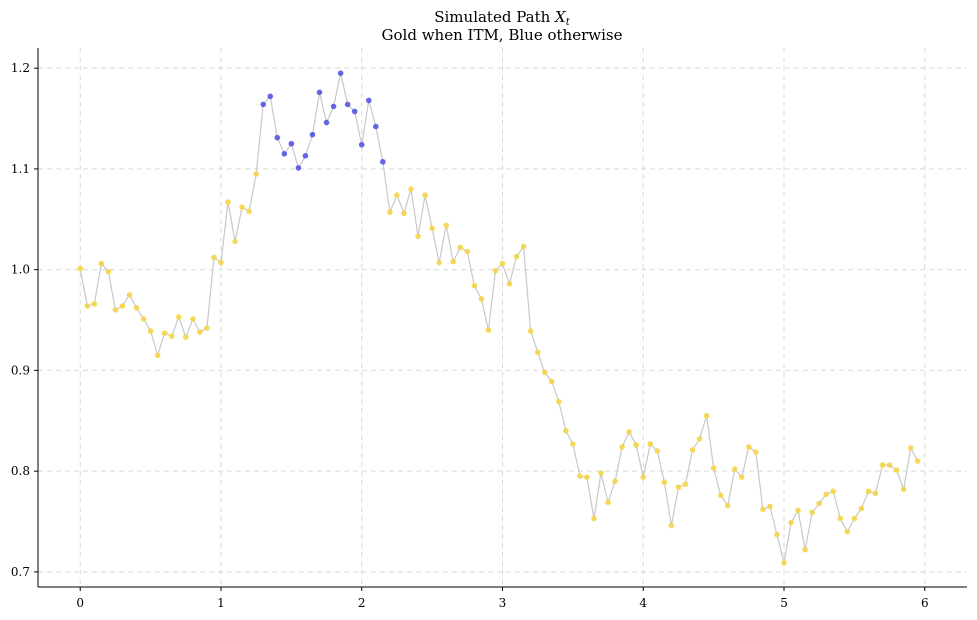 Image resolution: width=977 pixels, height=620 pixels. Describe the element at coordinates (503, 603) in the screenshot. I see `x-tick-label: 3` at that location.